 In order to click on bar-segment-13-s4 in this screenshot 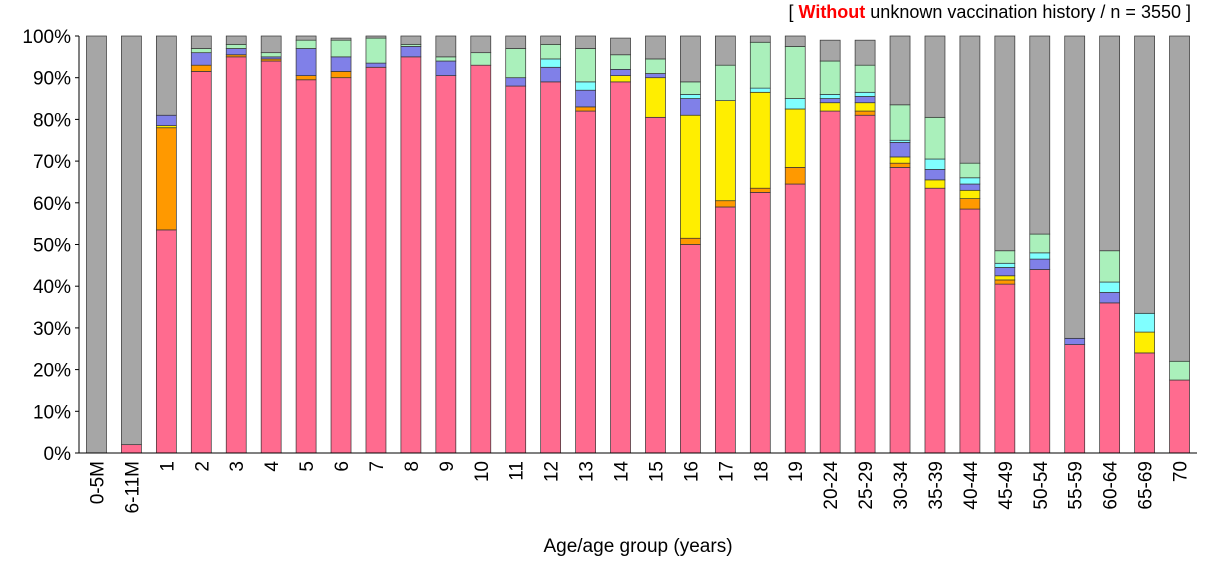, I will do `click(585, 86)`.